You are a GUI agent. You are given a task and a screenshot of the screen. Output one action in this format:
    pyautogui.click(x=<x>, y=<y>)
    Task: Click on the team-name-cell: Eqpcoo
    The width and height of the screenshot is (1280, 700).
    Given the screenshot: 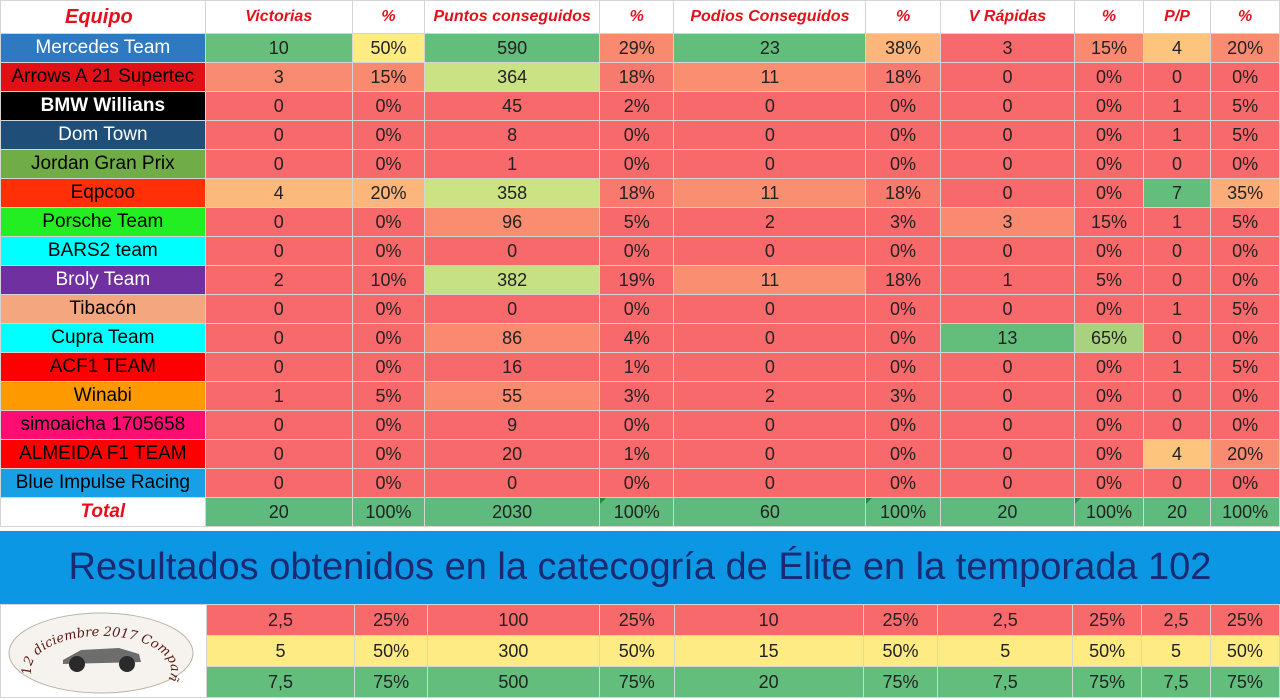 What is the action you would take?
    pyautogui.click(x=103, y=193)
    